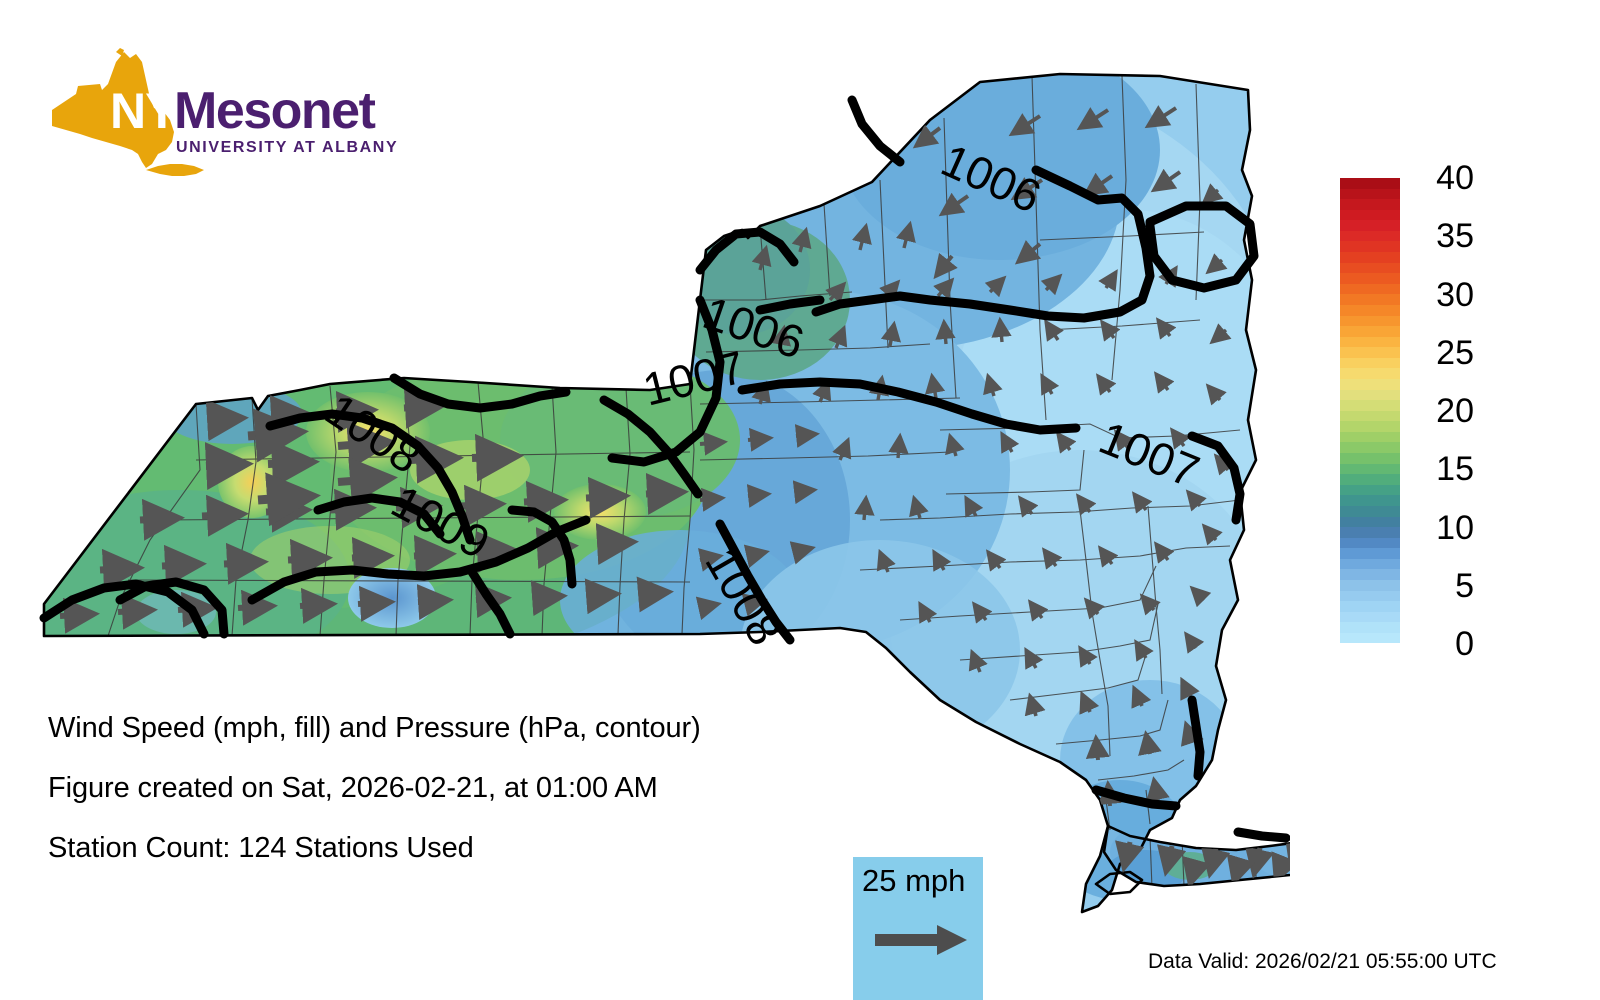 The width and height of the screenshot is (1600, 1000). I want to click on colorbar-tick-labels: 40 35 30 25 20 15 10 5 0, so click(1474, 411).